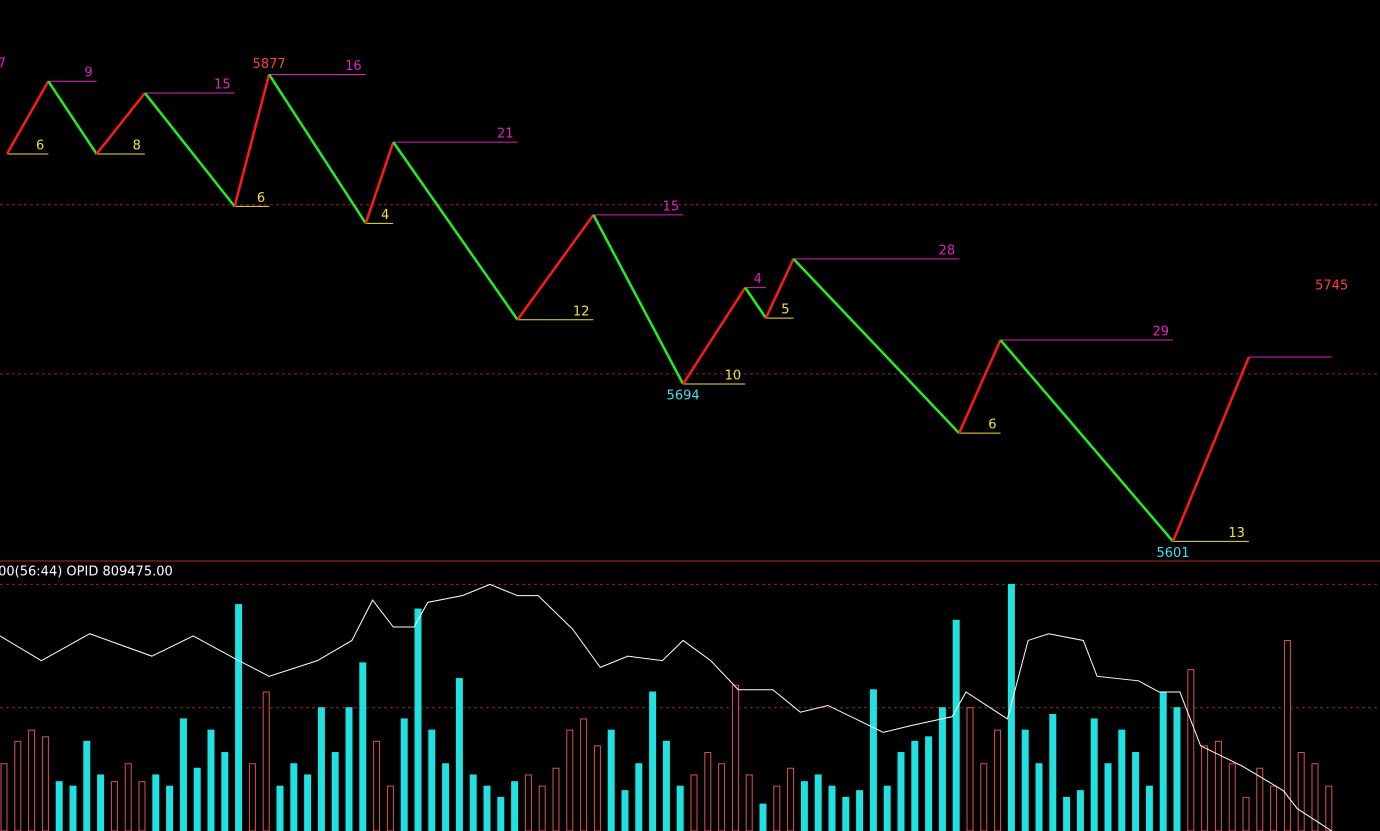 The image size is (1380, 831). What do you see at coordinates (1172, 553) in the screenshot?
I see `price-label: 5601` at bounding box center [1172, 553].